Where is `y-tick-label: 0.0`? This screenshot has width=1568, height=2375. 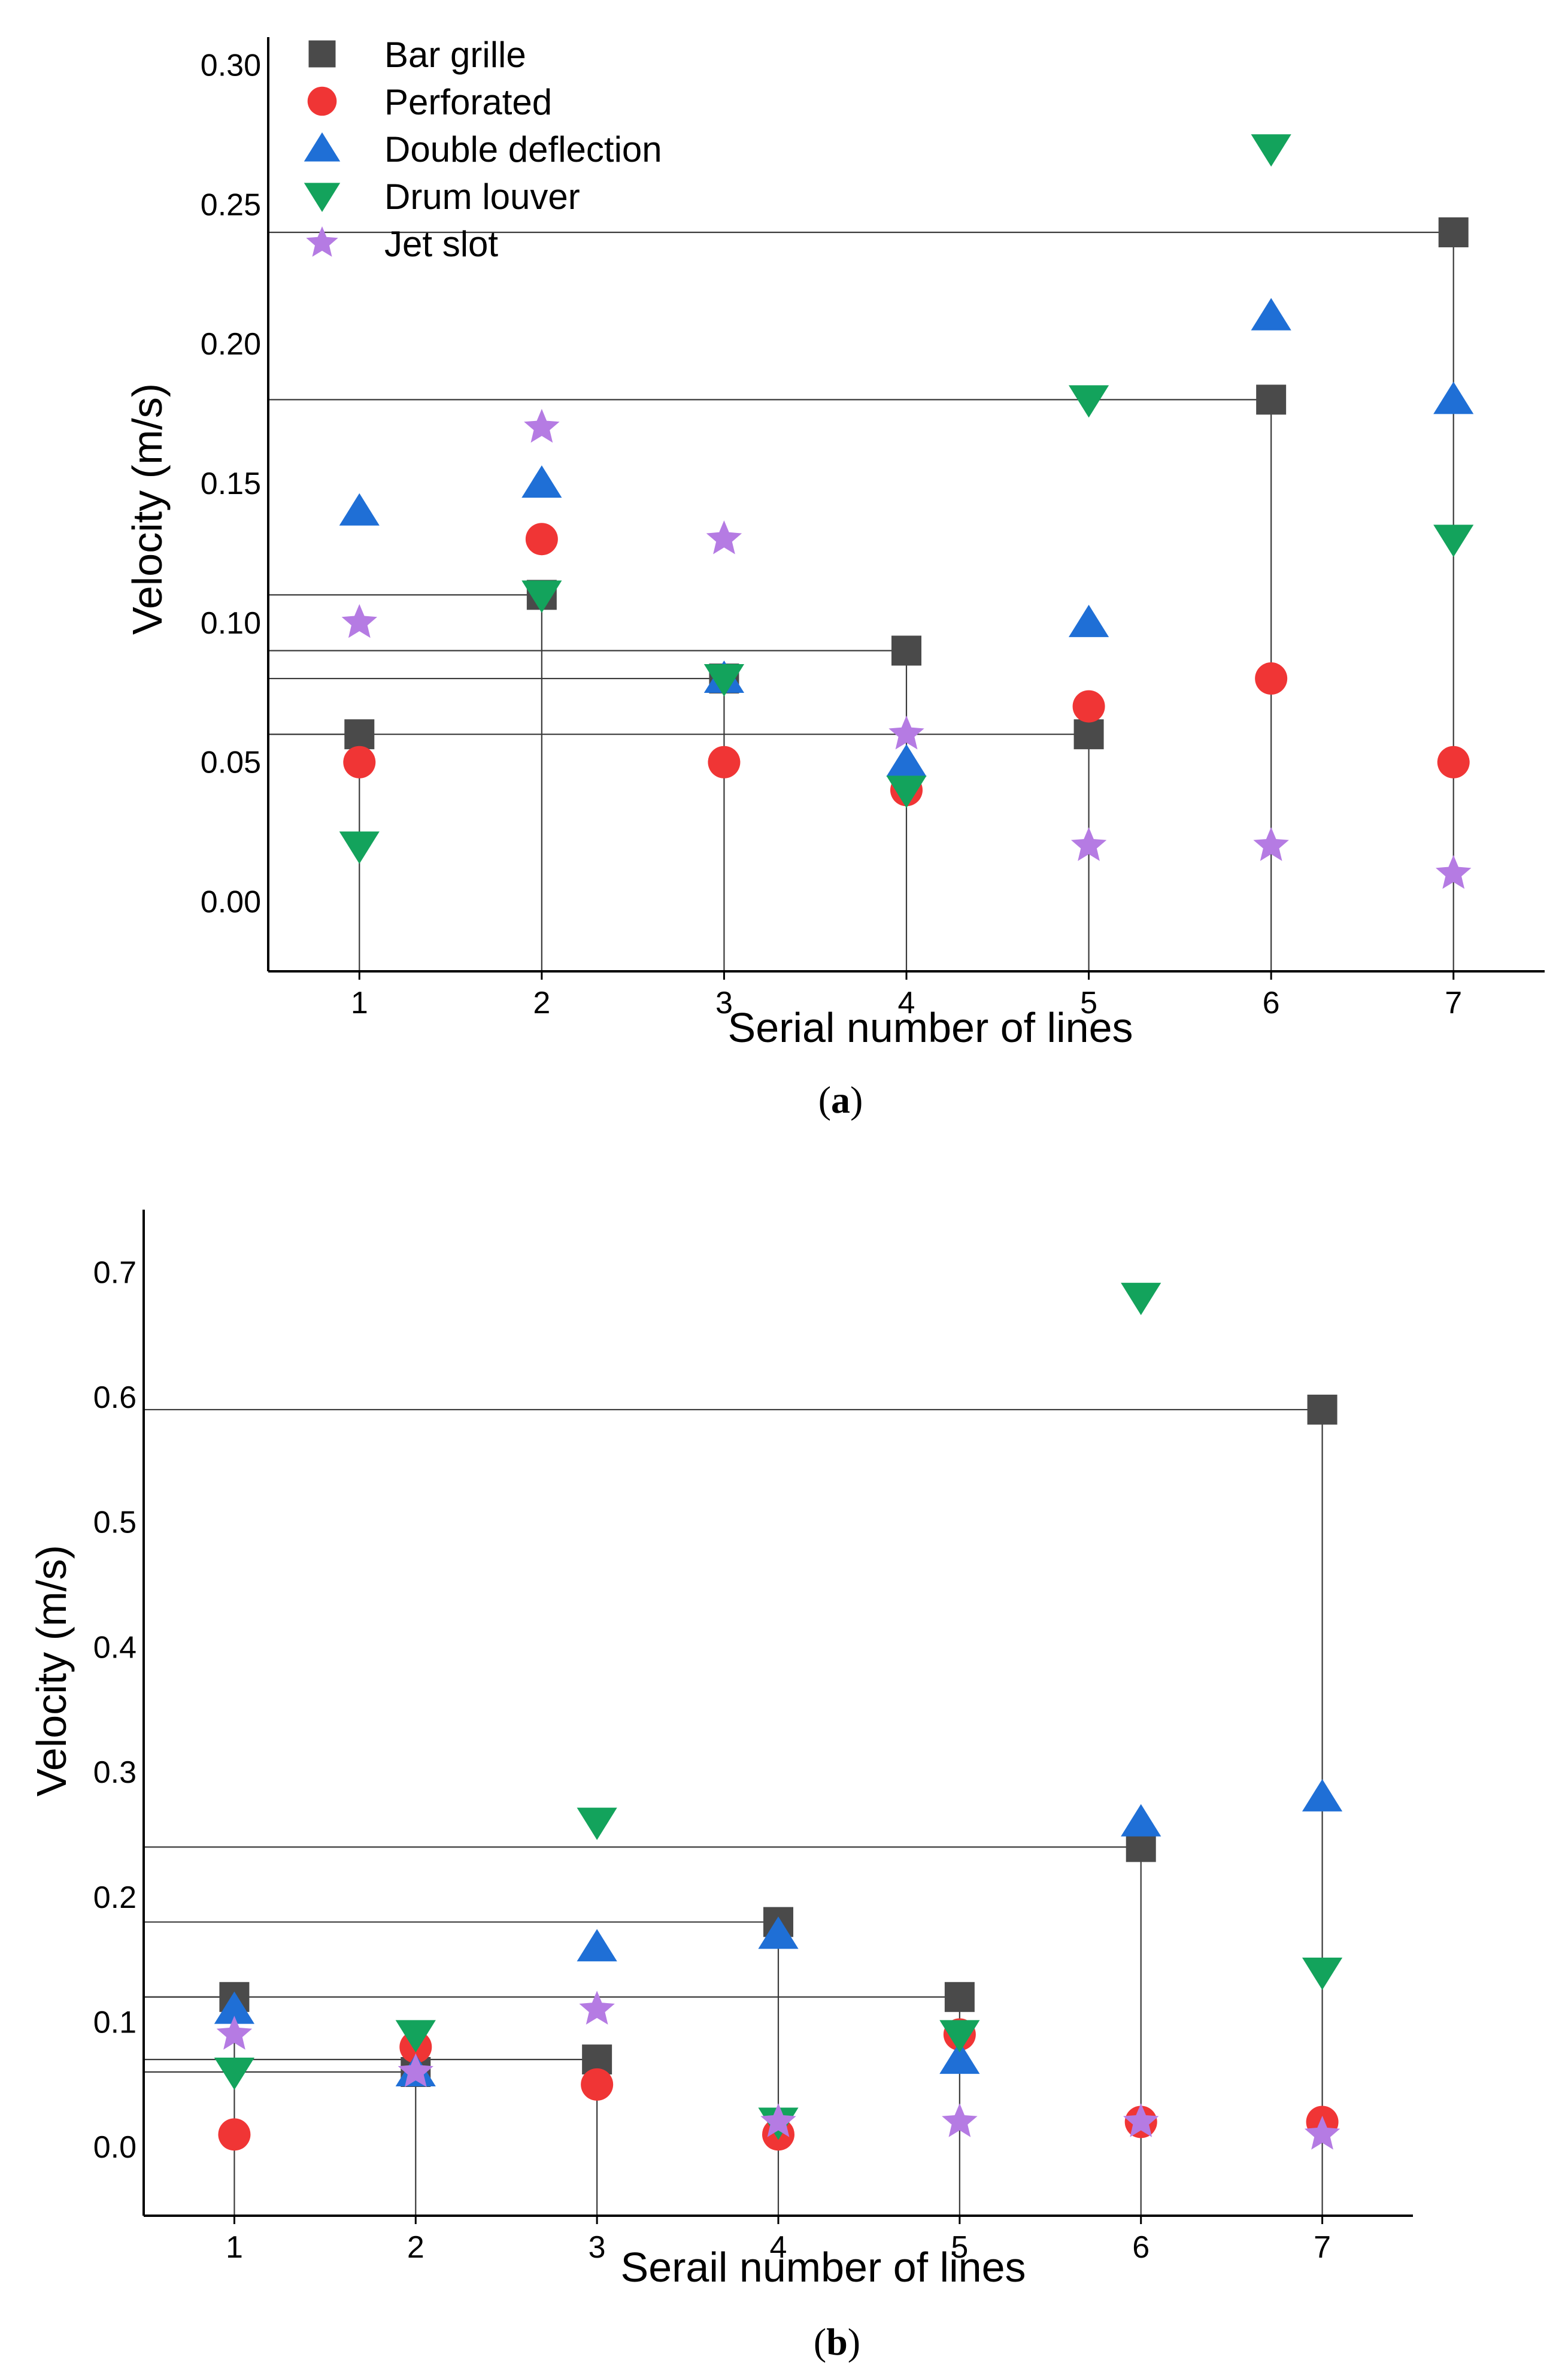
y-tick-label: 0.0 is located at coordinates (115, 2147).